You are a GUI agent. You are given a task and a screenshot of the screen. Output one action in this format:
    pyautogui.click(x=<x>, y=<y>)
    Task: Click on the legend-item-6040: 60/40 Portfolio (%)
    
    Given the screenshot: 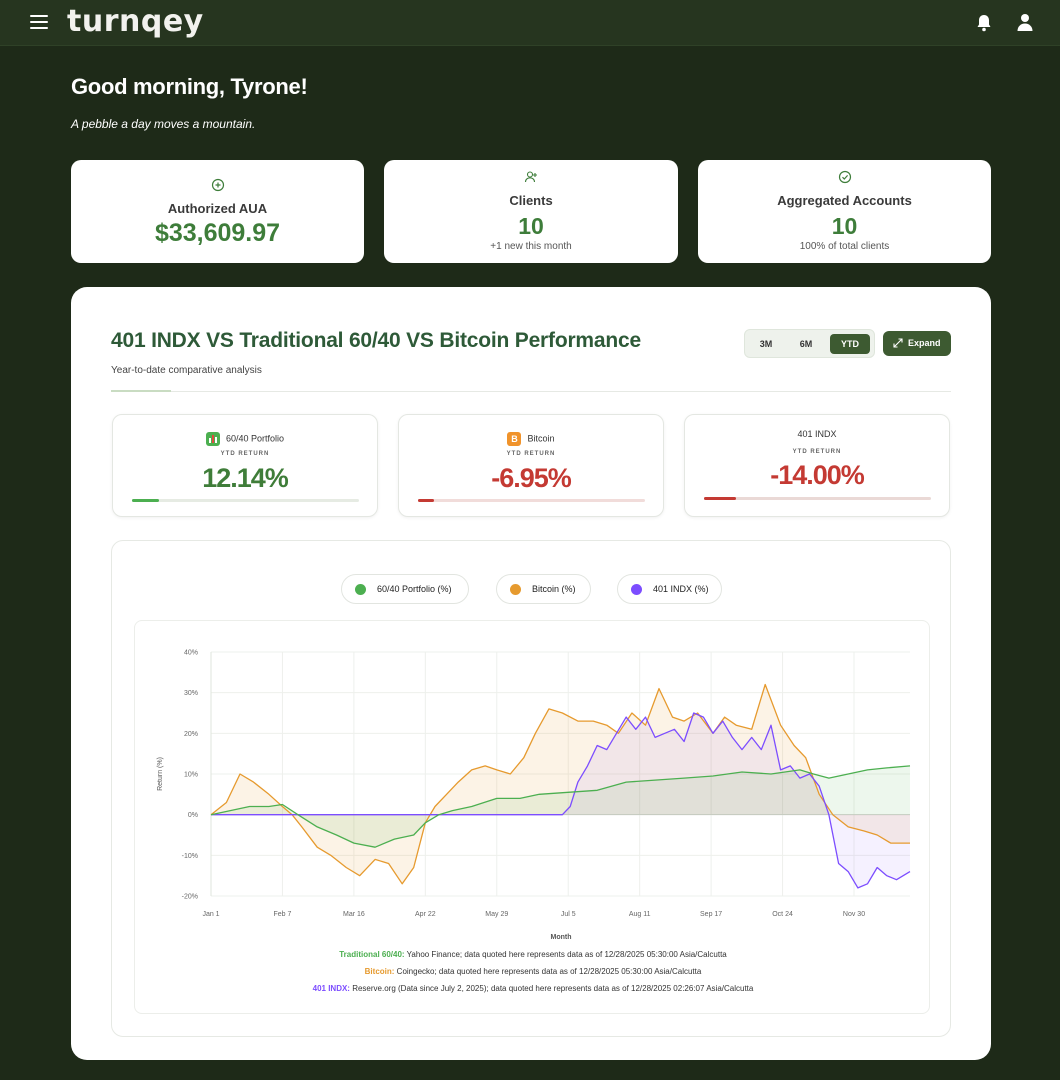 What is the action you would take?
    pyautogui.click(x=405, y=589)
    